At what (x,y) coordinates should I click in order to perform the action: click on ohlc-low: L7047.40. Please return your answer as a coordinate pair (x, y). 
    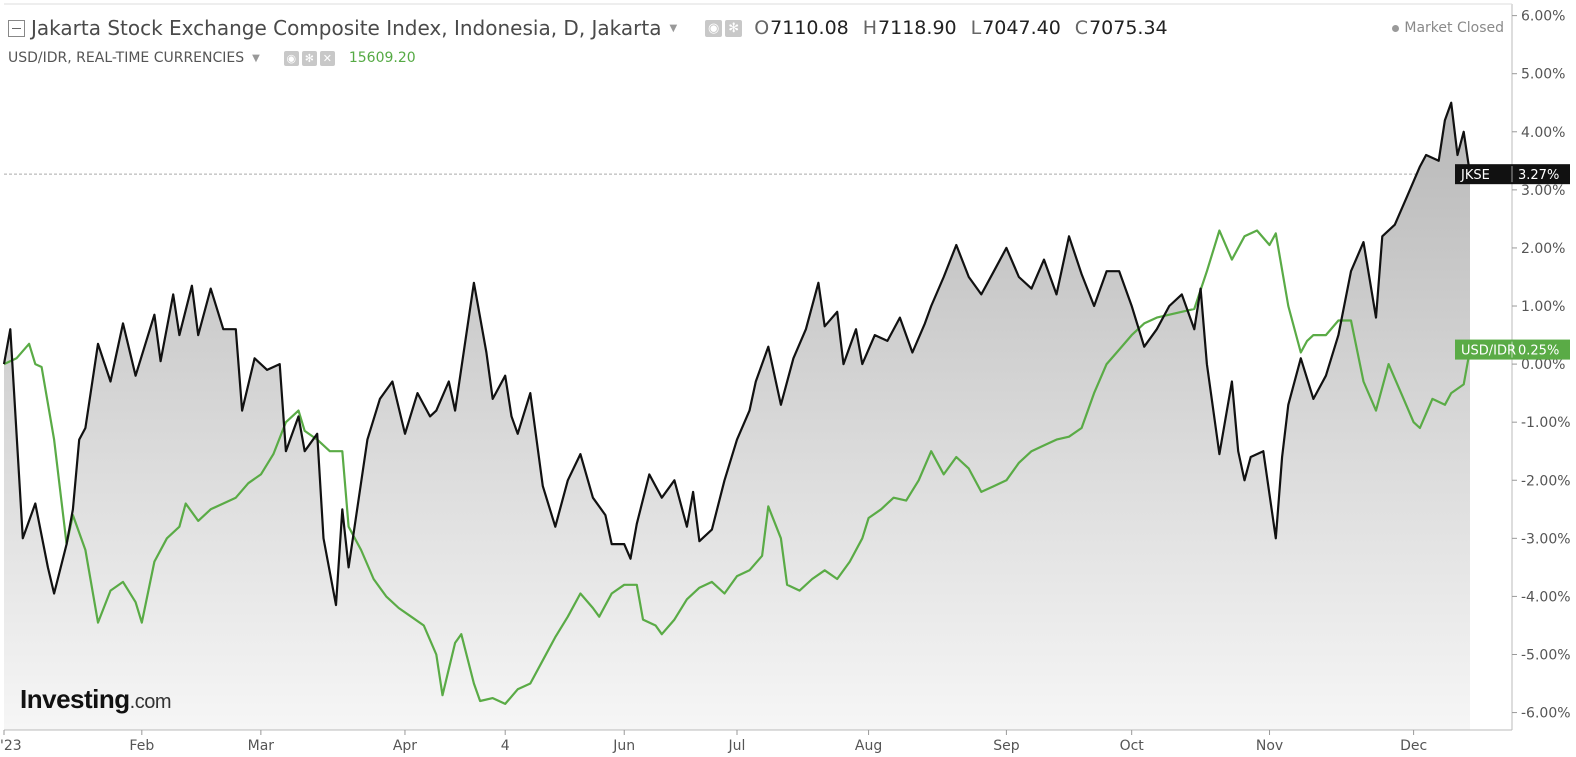
    Looking at the image, I should click on (1015, 28).